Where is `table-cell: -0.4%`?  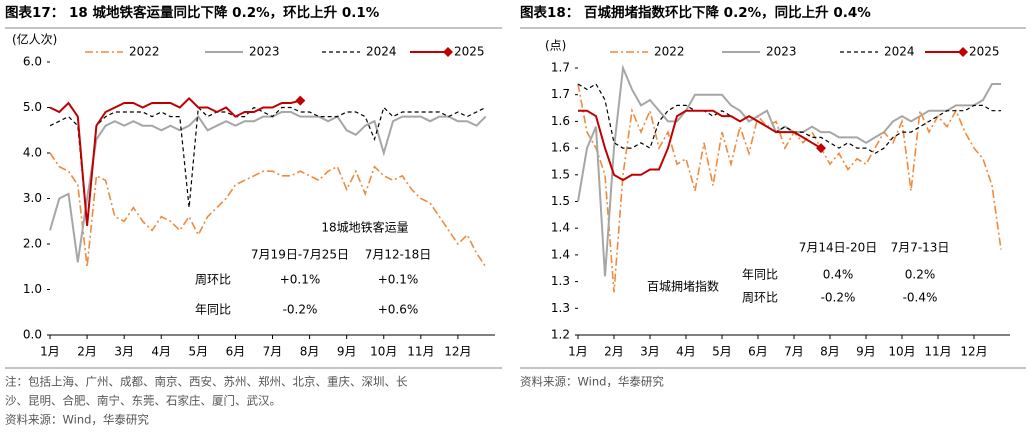
table-cell: -0.4% is located at coordinates (920, 298).